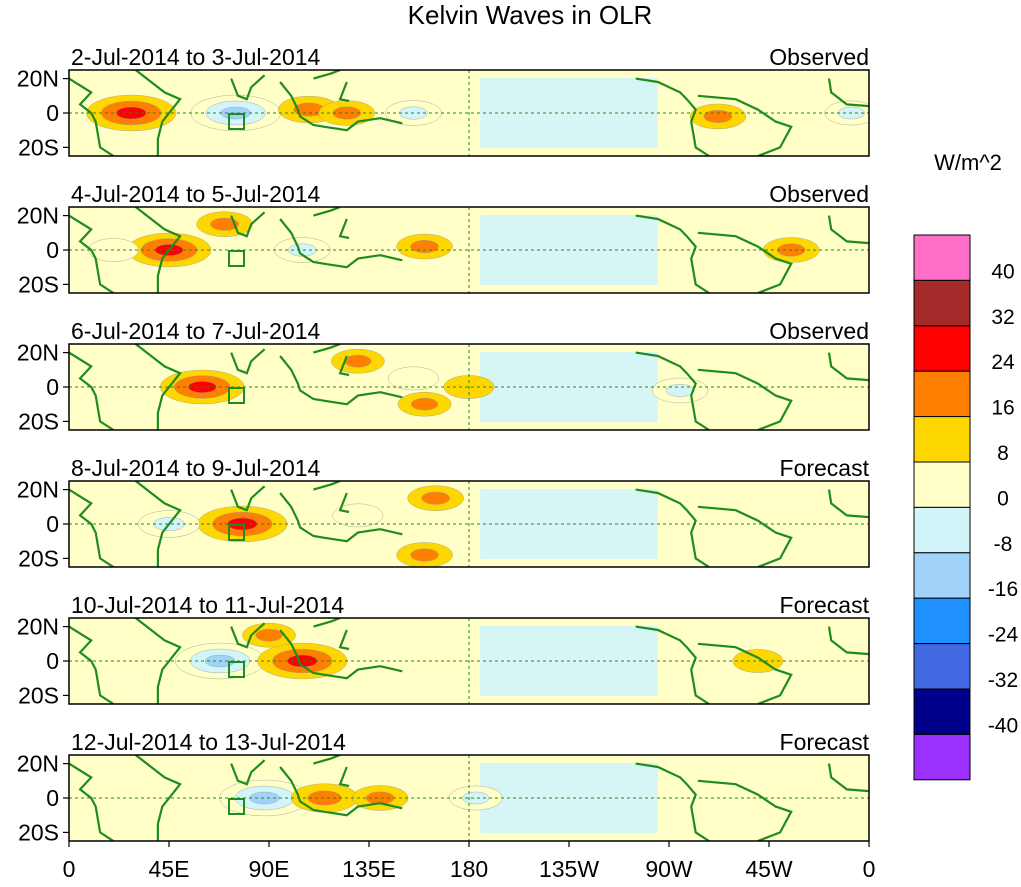 This screenshot has width=1021, height=887. I want to click on chart-title: Kelvin Waves in OLR, so click(530, 15).